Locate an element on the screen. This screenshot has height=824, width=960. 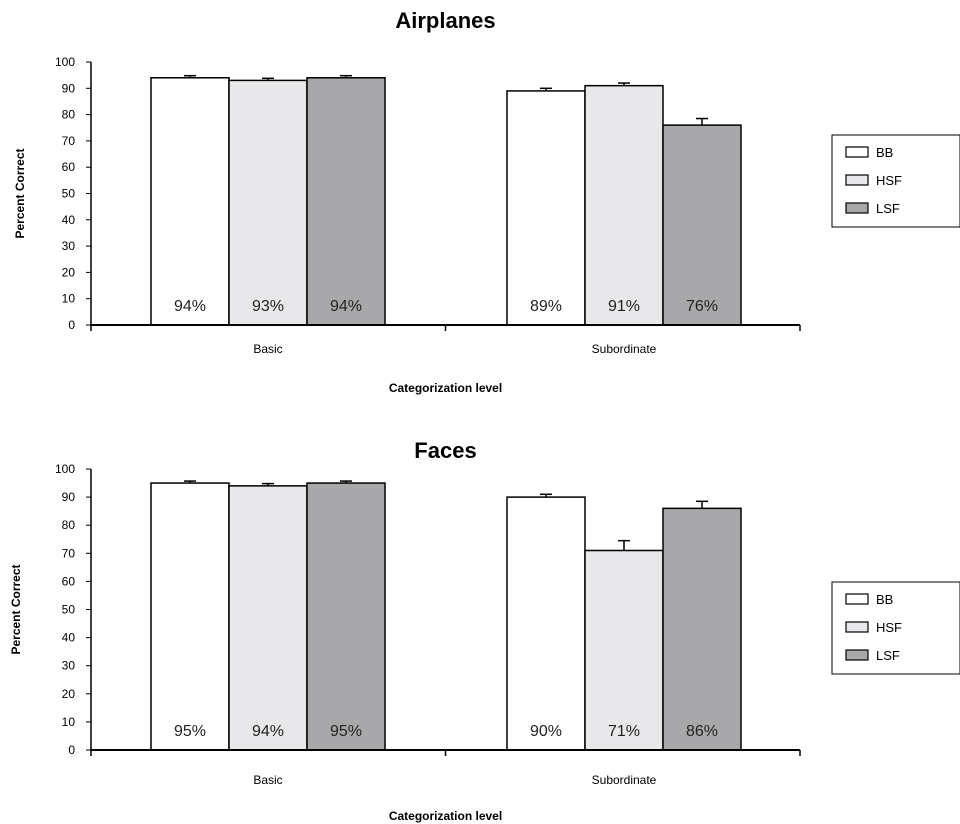
data-label: 91% is located at coordinates (624, 306).